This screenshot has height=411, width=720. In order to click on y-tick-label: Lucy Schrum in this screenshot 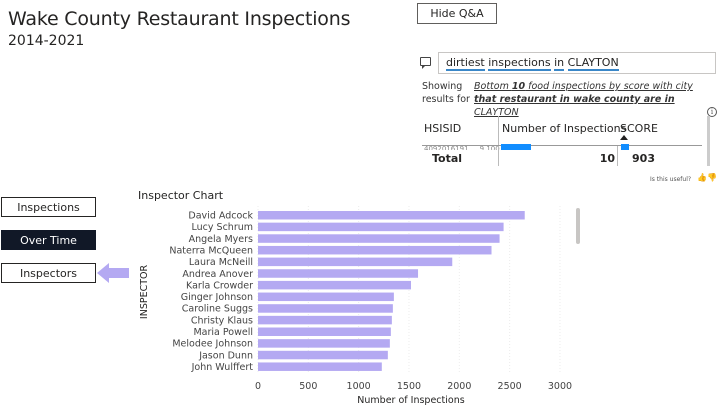, I will do `click(222, 227)`.